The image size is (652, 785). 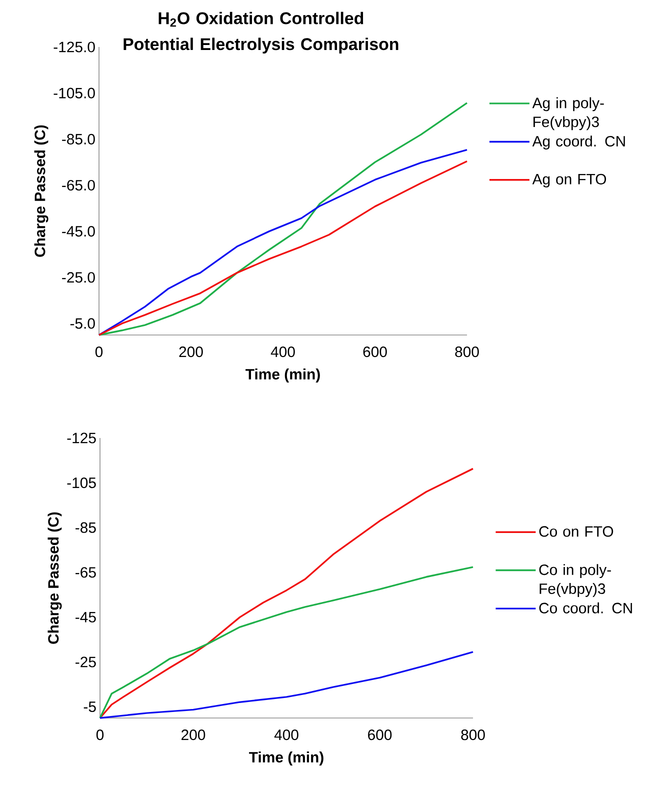 I want to click on y-tick-label: -105.0, so click(x=74, y=93).